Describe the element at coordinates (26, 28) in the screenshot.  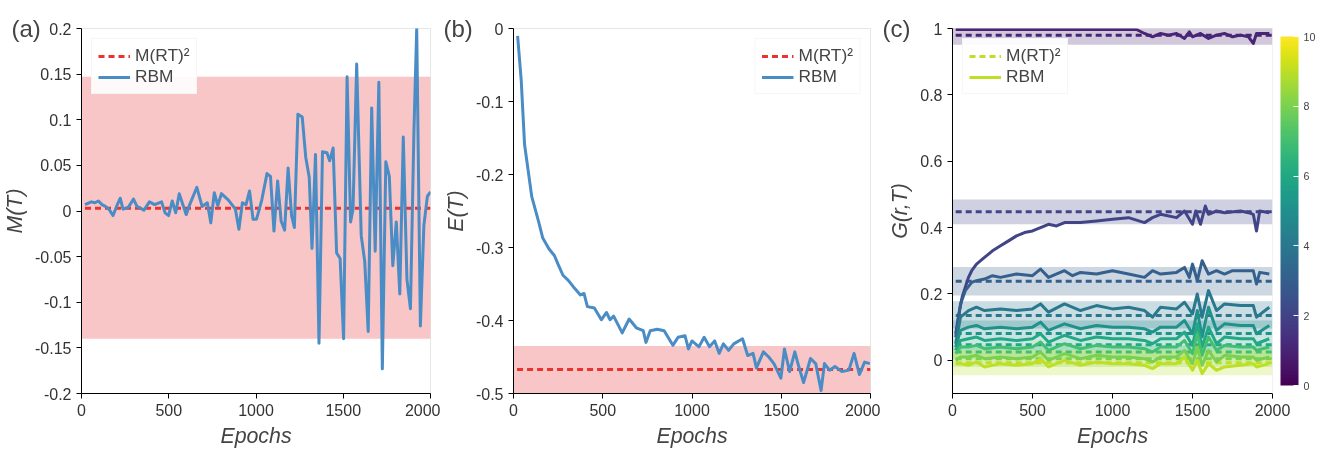
I see `chart-title: (a)` at that location.